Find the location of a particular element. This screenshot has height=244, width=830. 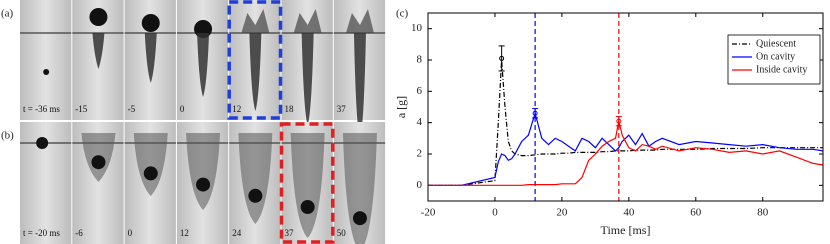

time-label: 18 is located at coordinates (290, 109).